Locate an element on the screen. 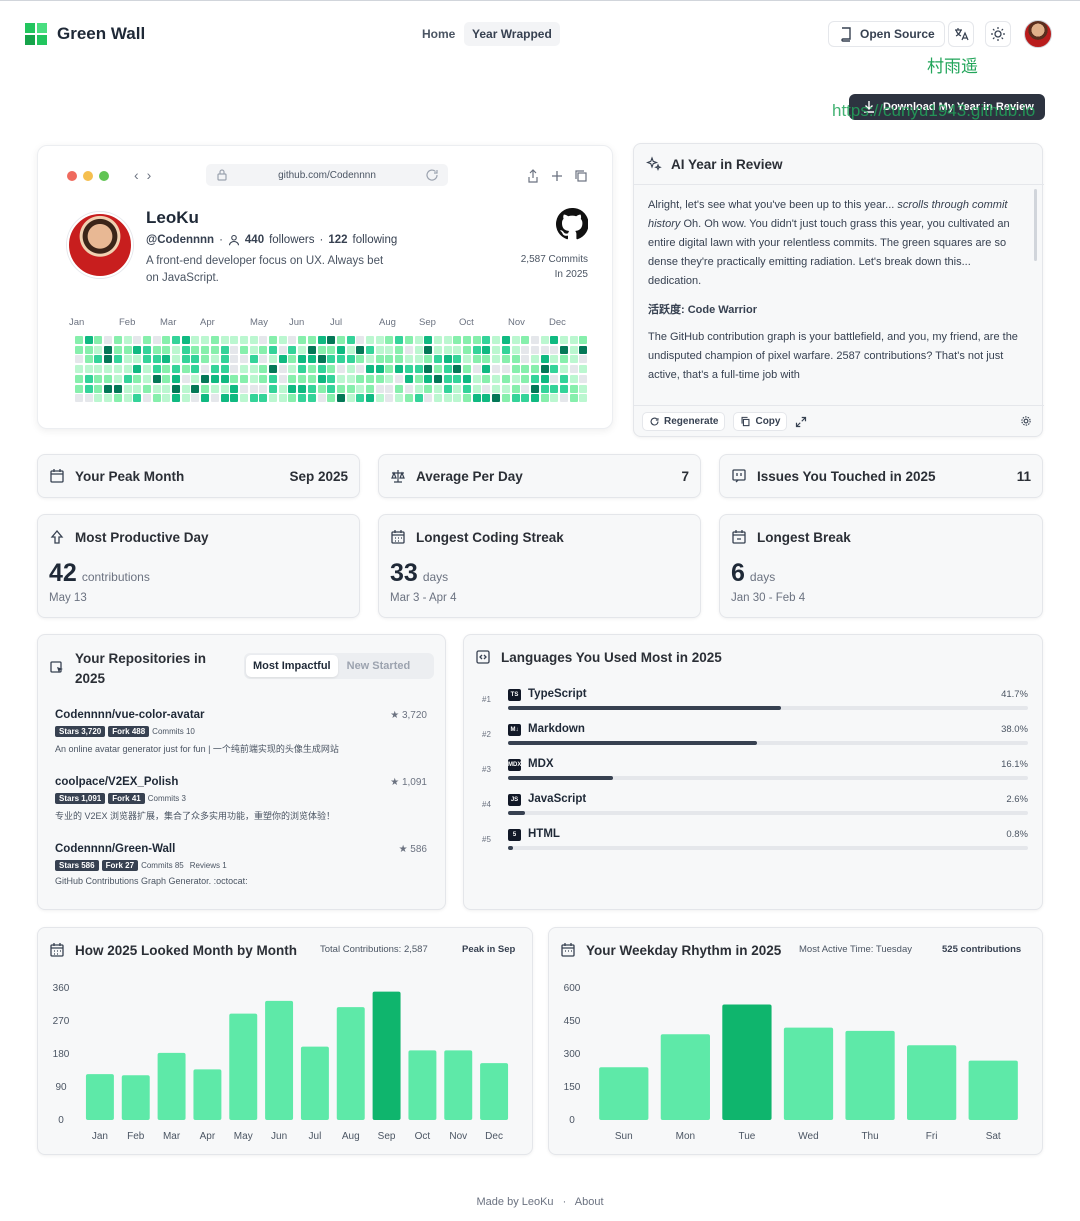 The image size is (1080, 1221). ai-heading: 活跃度: Code Warrior is located at coordinates (702, 310).